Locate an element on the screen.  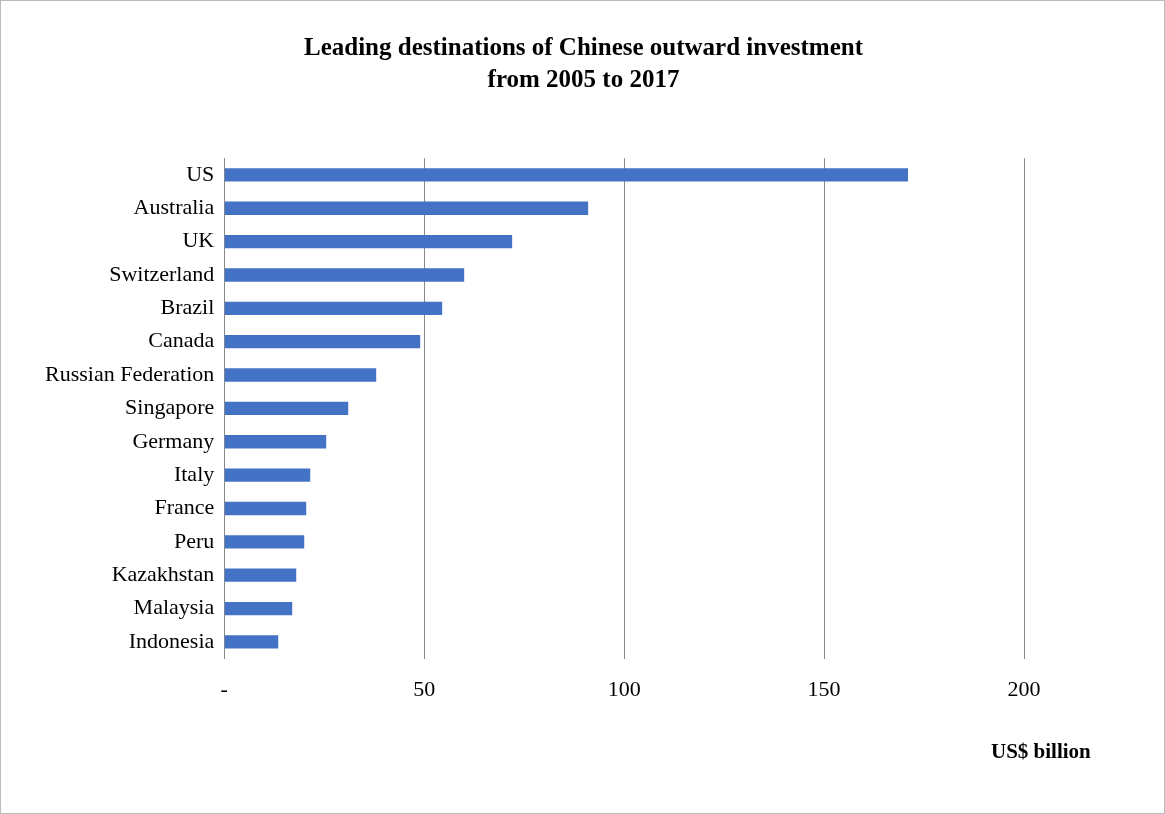
x-tick-label: 200 is located at coordinates (1024, 688).